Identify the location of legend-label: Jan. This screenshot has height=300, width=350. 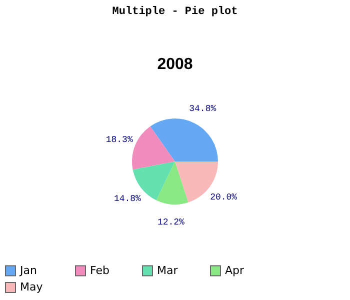
(28, 270).